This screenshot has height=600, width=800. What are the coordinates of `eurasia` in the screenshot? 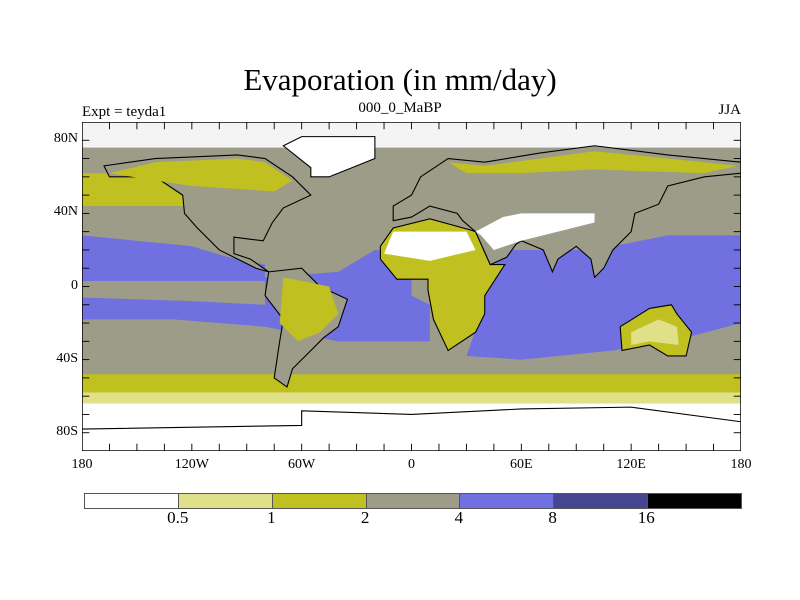 It's located at (566, 212).